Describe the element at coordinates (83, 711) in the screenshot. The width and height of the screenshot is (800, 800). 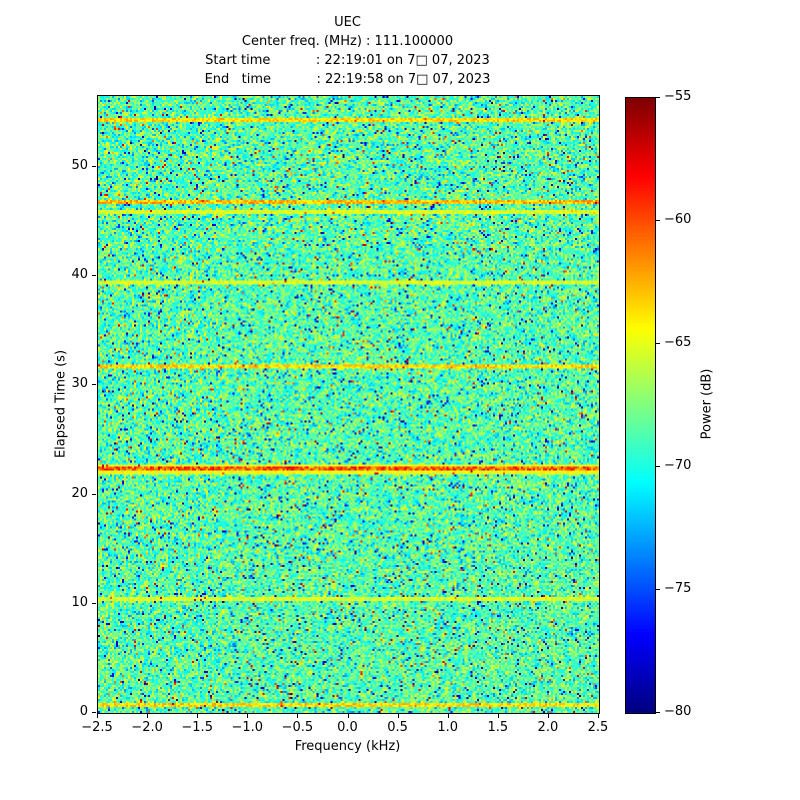
I see `y-tick-label: 0` at that location.